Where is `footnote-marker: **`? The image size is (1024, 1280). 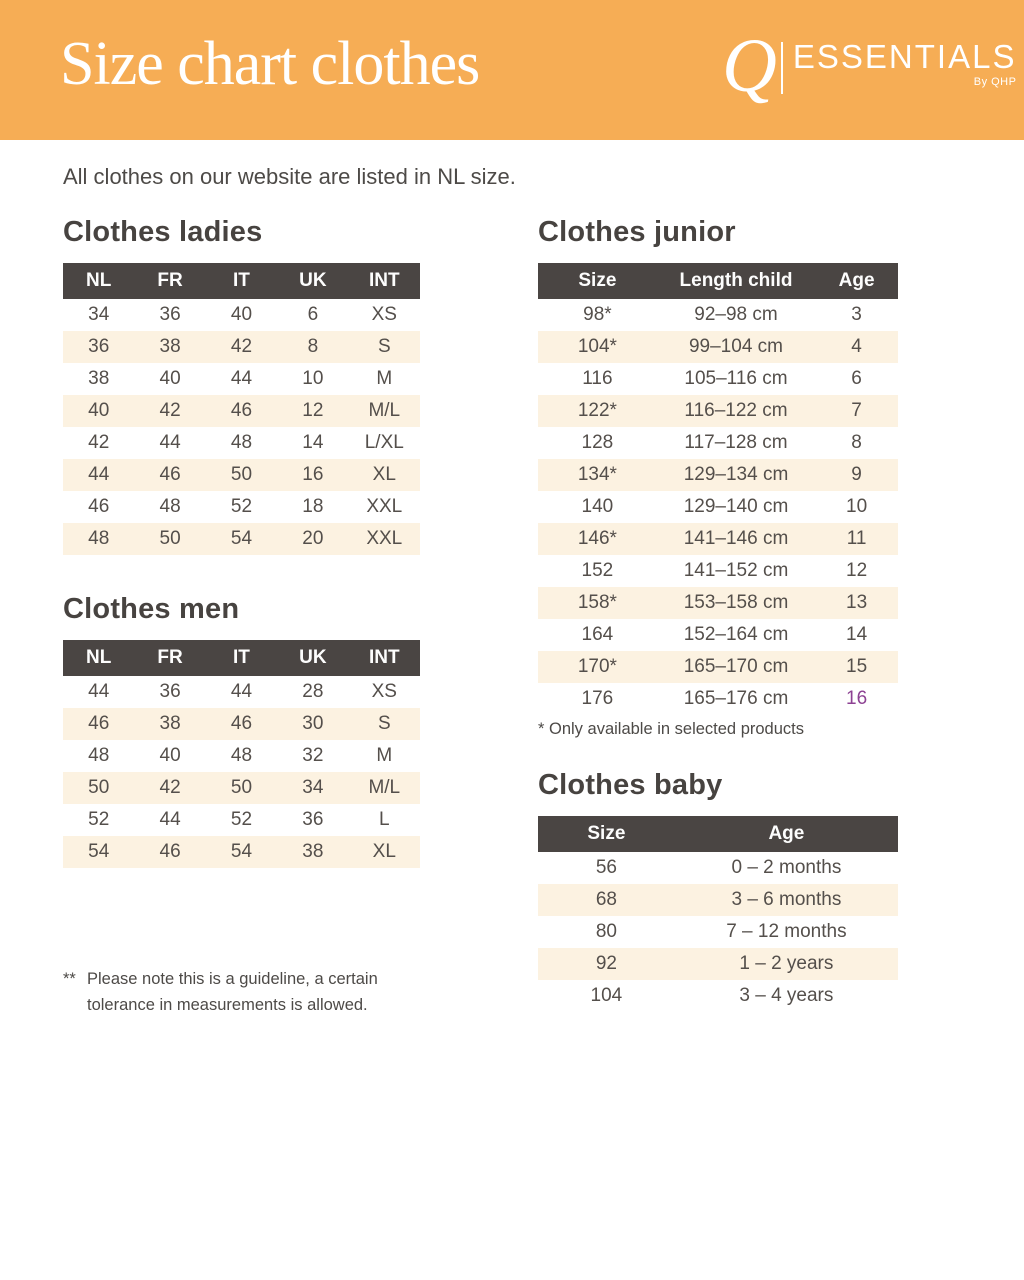 footnote-marker: ** is located at coordinates (69, 979).